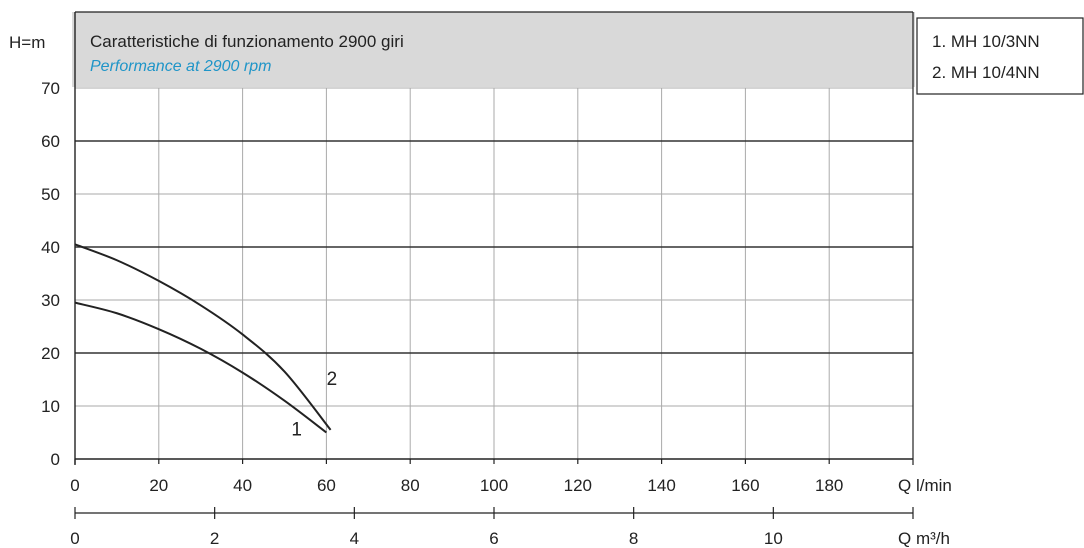 The image size is (1084, 548). What do you see at coordinates (410, 485) in the screenshot?
I see `x-tick-label: 80` at bounding box center [410, 485].